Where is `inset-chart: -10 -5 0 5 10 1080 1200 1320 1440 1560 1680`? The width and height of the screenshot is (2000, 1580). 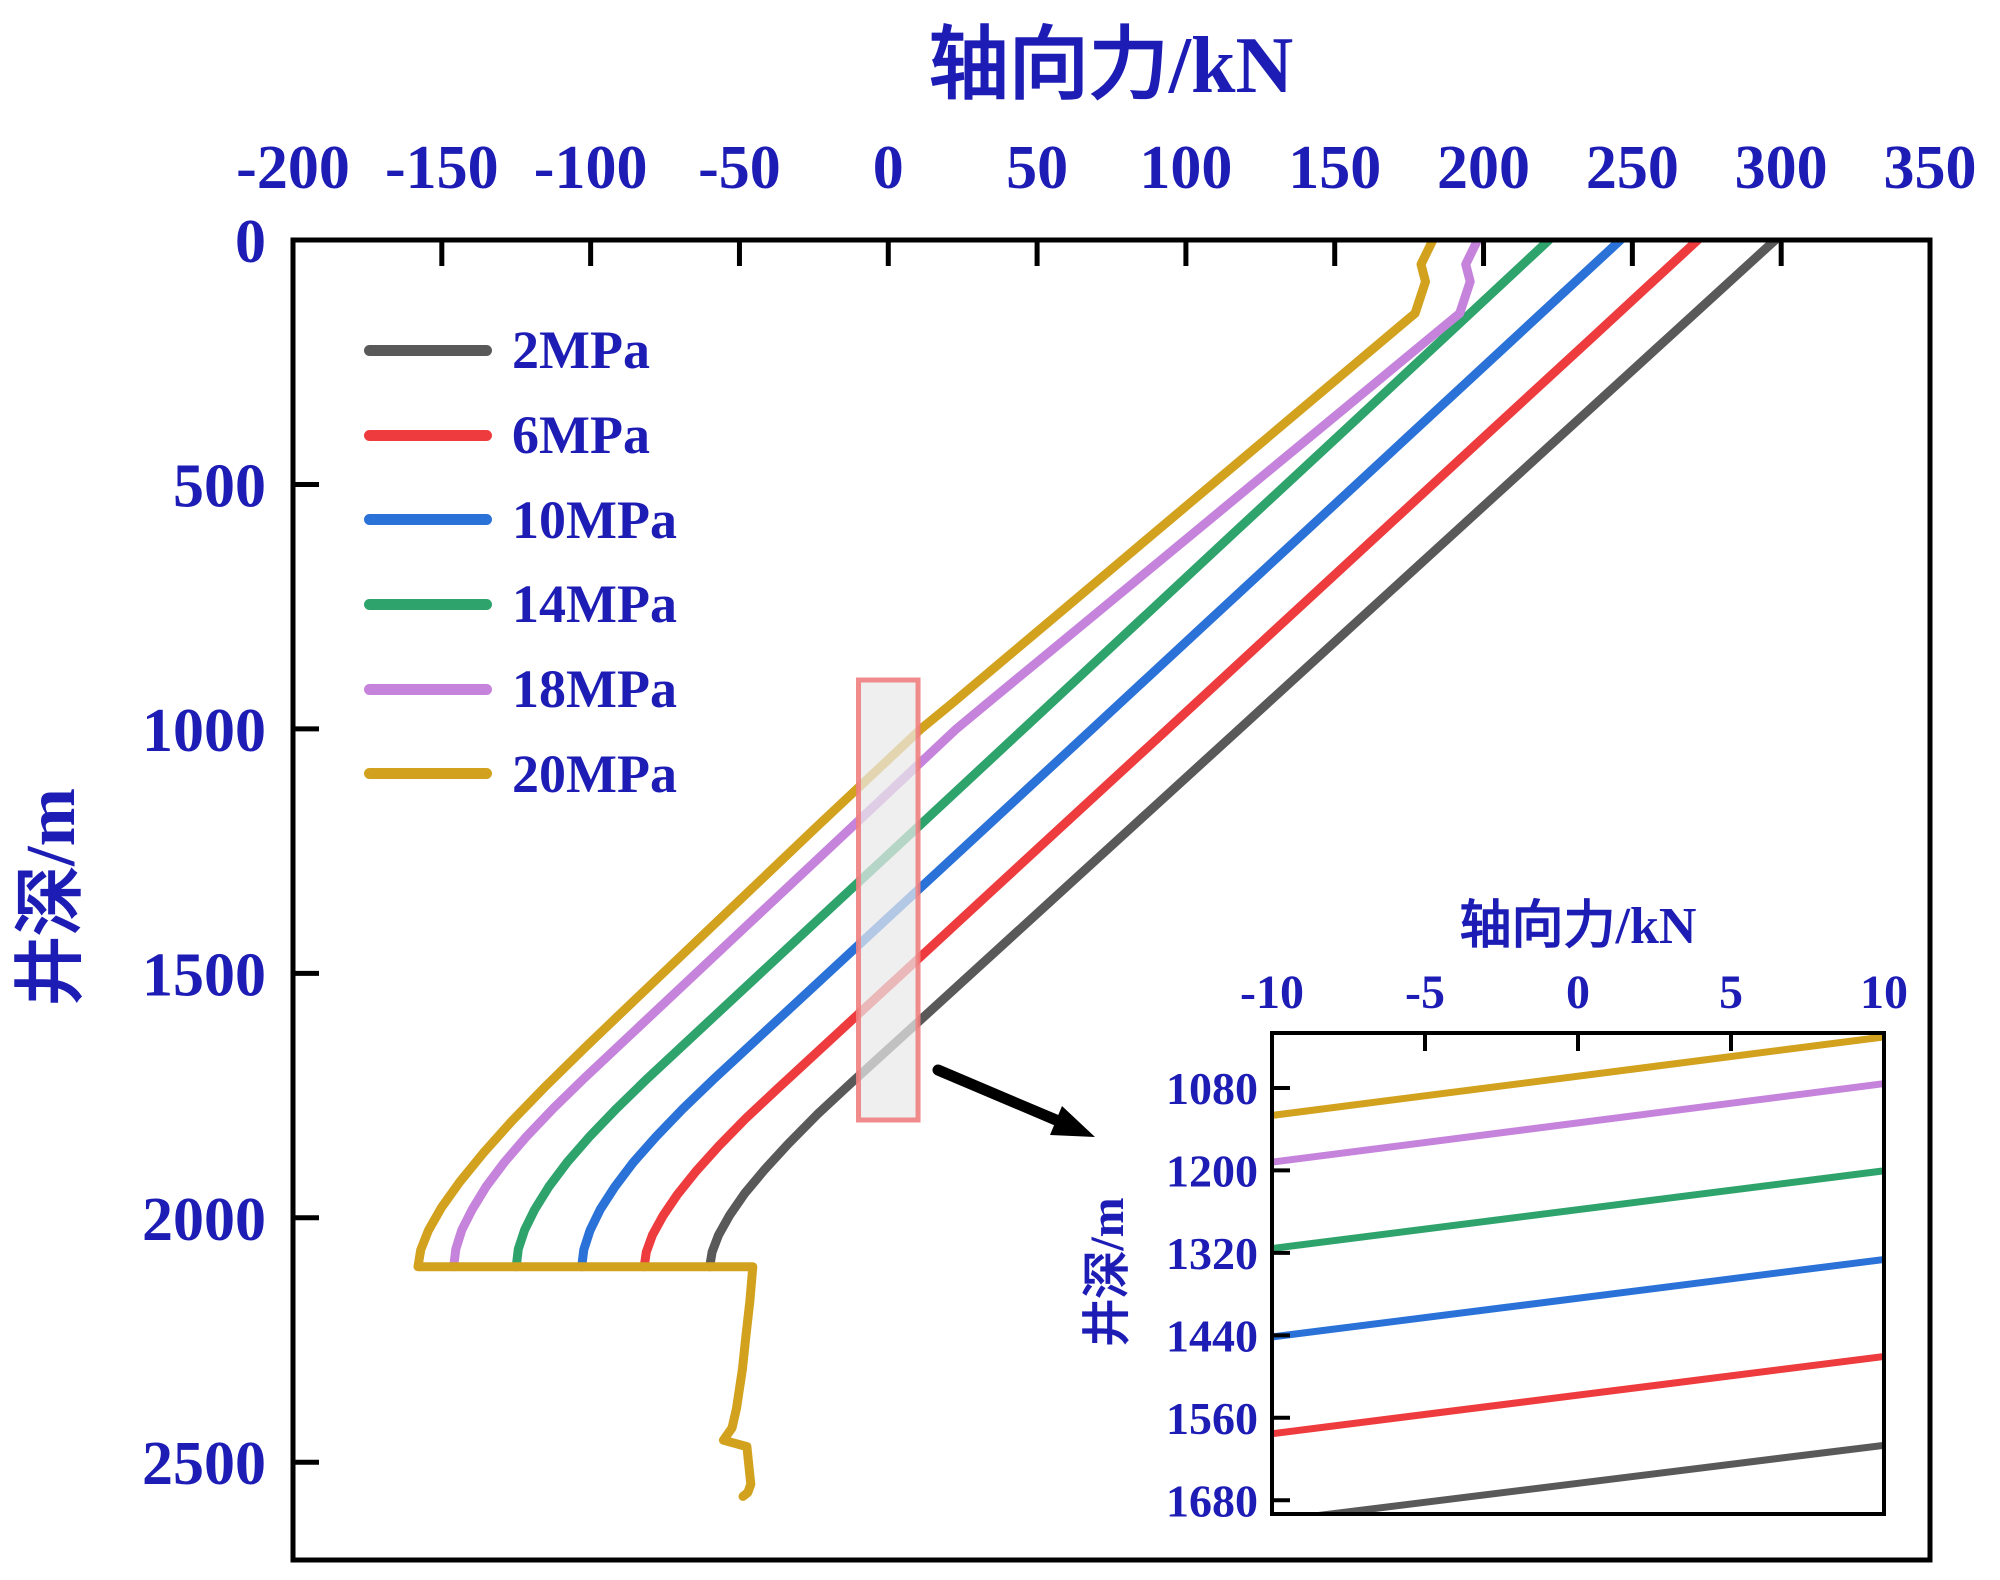
inset-chart: -10 -5 0 5 10 1080 1200 1320 1440 1560 1680 is located at coordinates (1537, 1246).